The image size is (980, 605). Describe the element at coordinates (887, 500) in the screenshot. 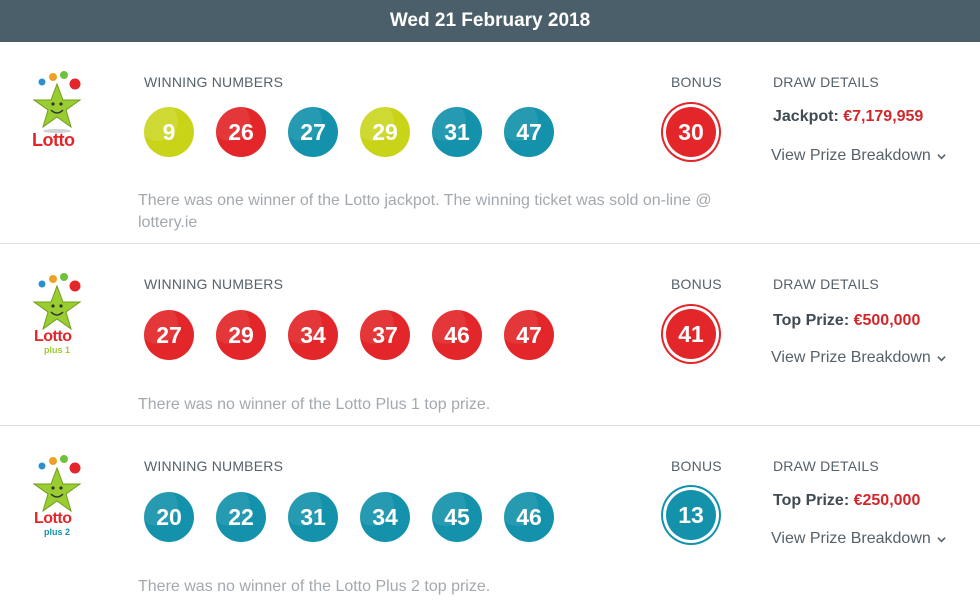

I see `prize-amount: €250,000` at that location.